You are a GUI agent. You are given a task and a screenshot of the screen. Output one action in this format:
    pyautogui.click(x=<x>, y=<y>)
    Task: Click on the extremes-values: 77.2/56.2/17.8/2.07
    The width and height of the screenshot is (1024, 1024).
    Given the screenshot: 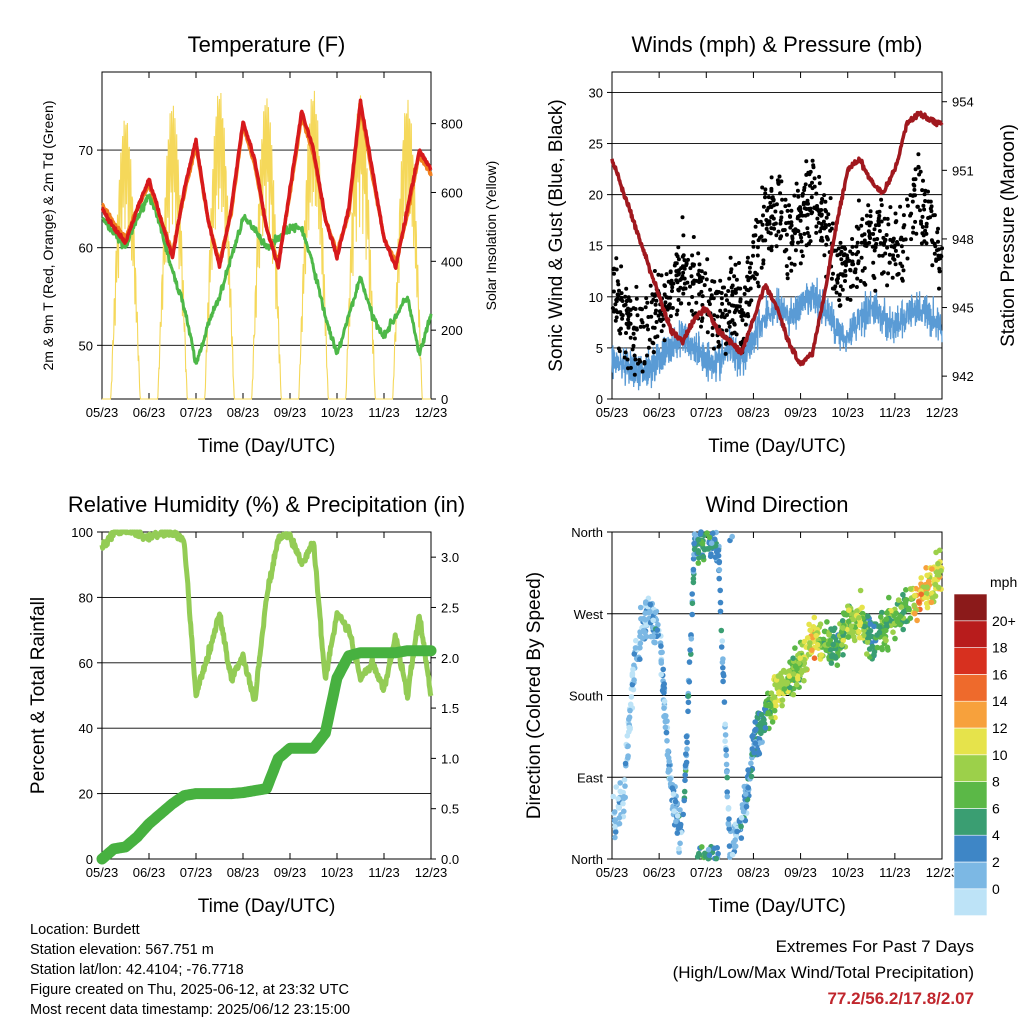 What is the action you would take?
    pyautogui.click(x=900, y=998)
    